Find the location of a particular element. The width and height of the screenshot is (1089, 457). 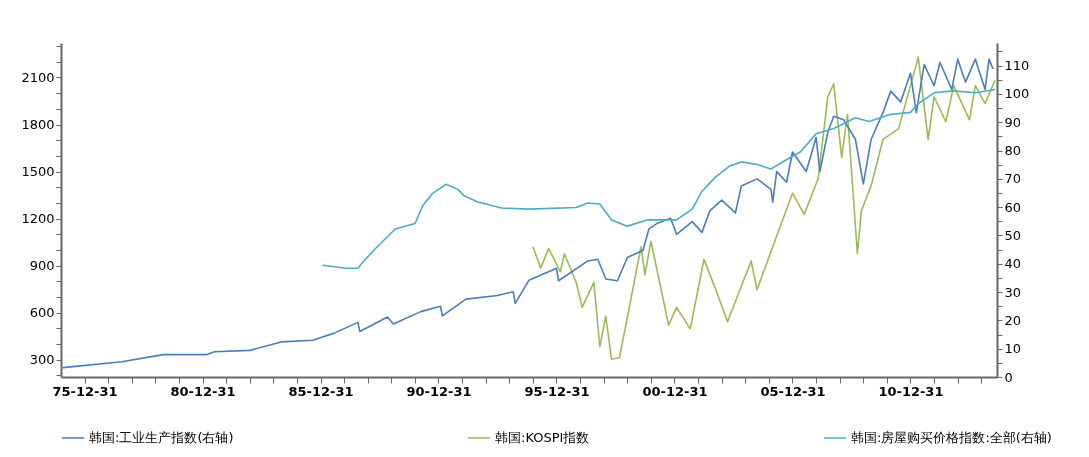

x-tick-label: 85-12-31 is located at coordinates (321, 391).